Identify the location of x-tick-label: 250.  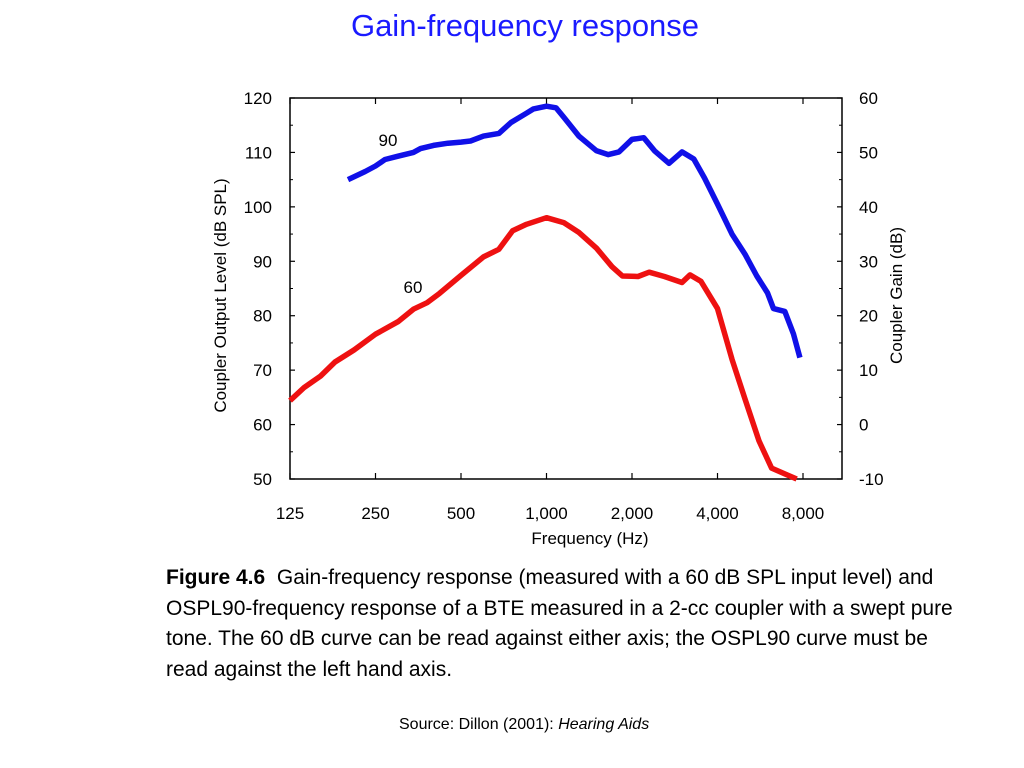
(375, 513).